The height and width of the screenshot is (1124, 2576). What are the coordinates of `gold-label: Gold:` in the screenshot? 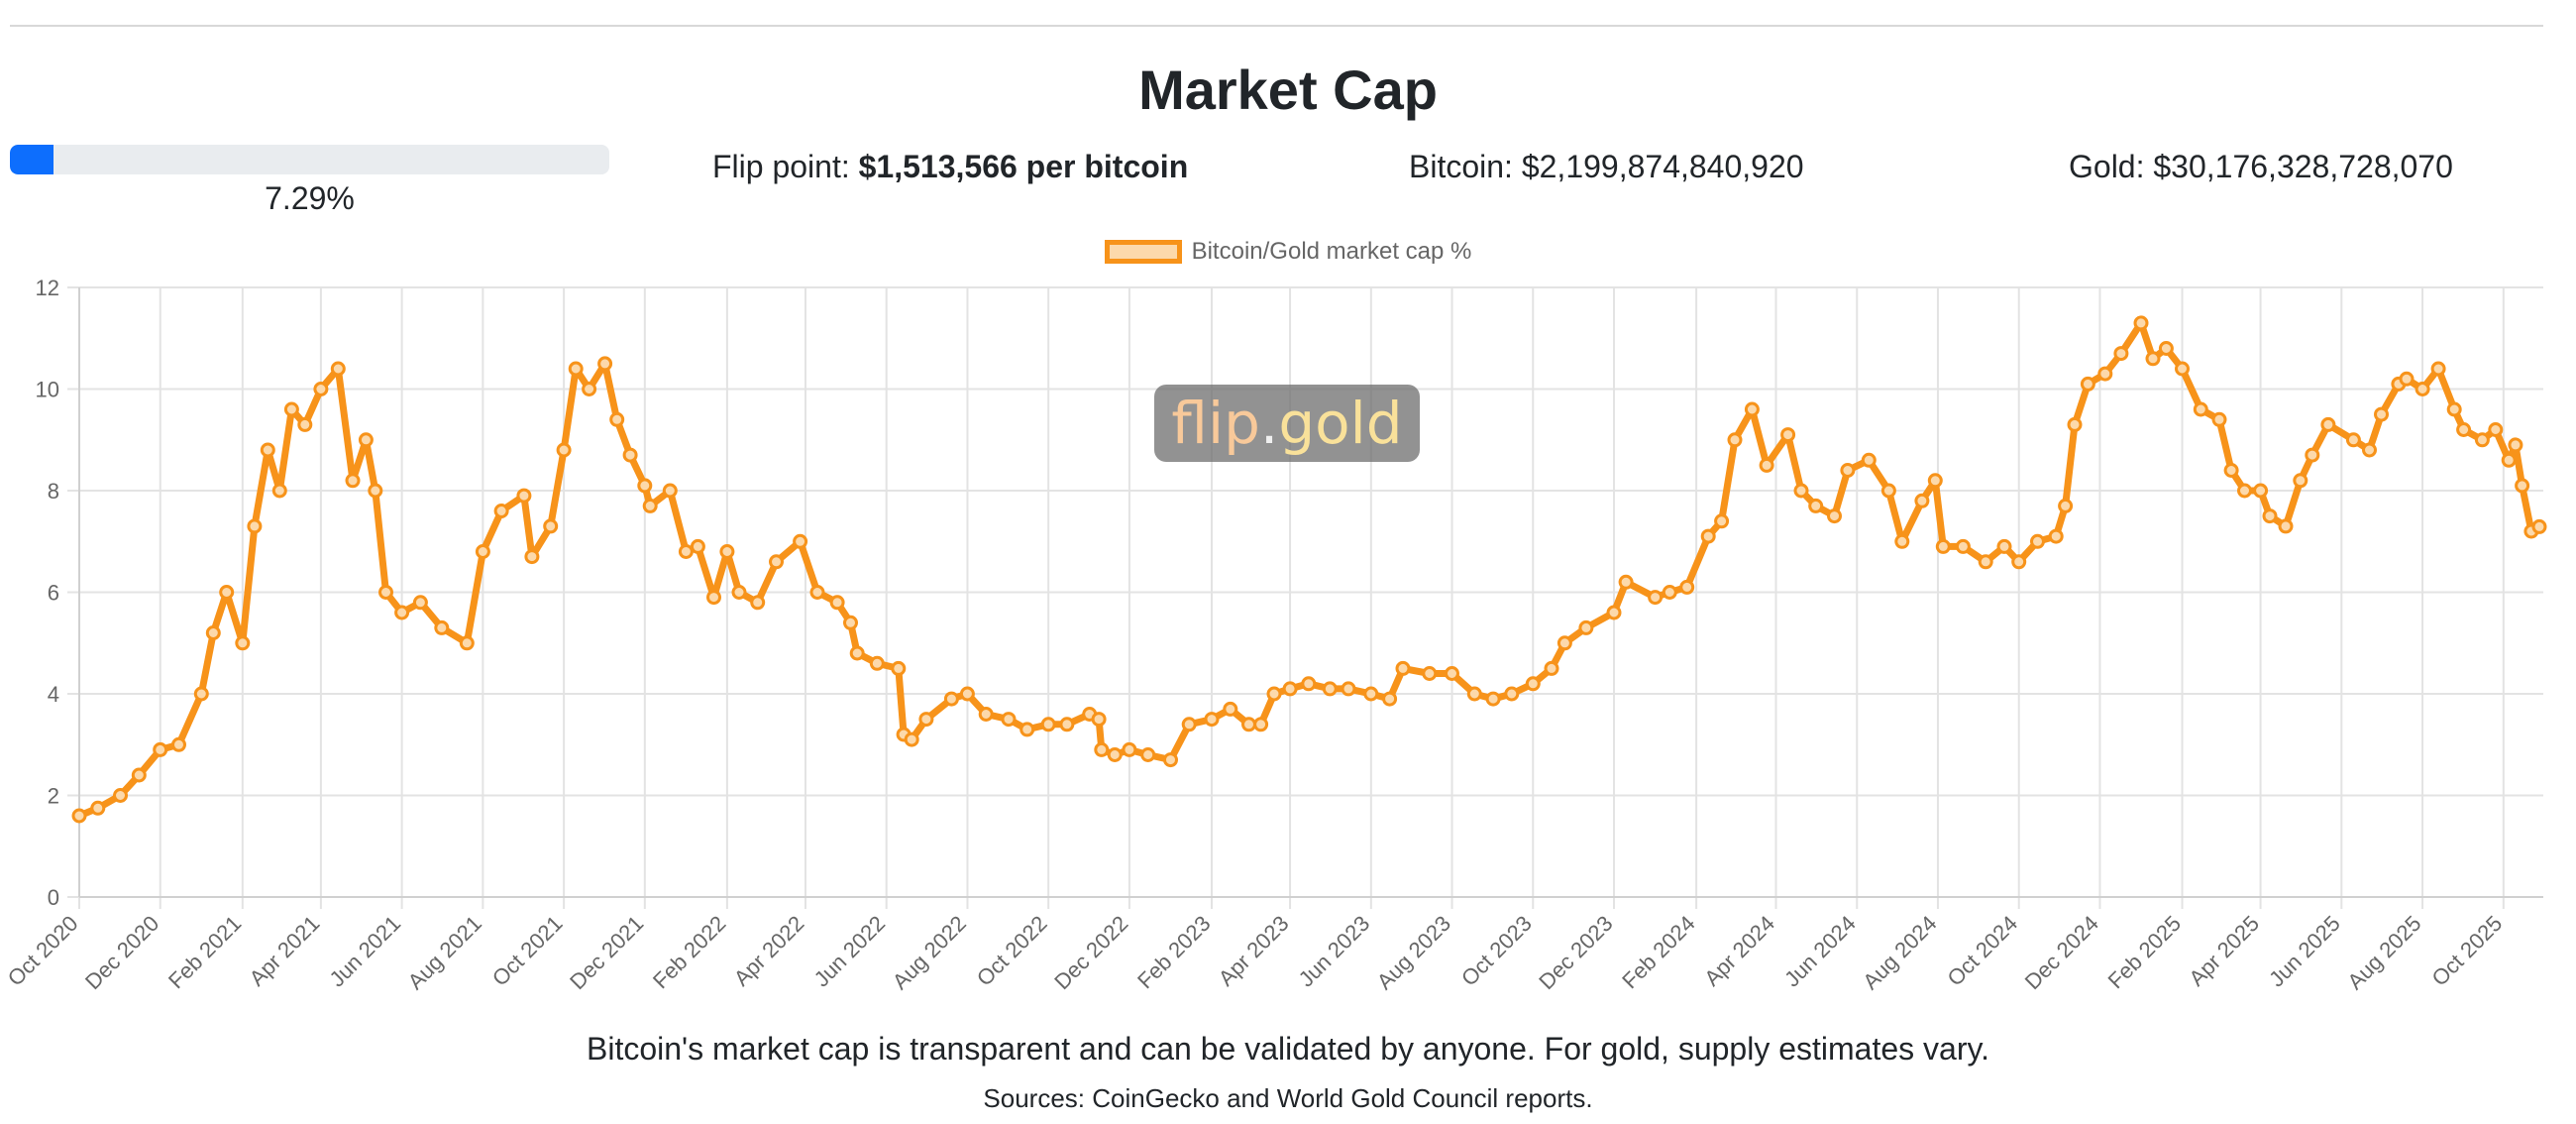 It's located at (2111, 166).